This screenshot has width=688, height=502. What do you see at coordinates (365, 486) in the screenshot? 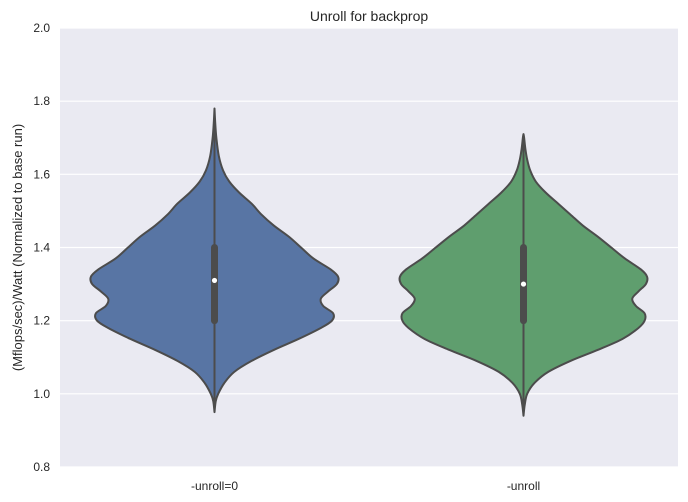
I see `x-axis-ticks: -unroll=0 -unroll` at bounding box center [365, 486].